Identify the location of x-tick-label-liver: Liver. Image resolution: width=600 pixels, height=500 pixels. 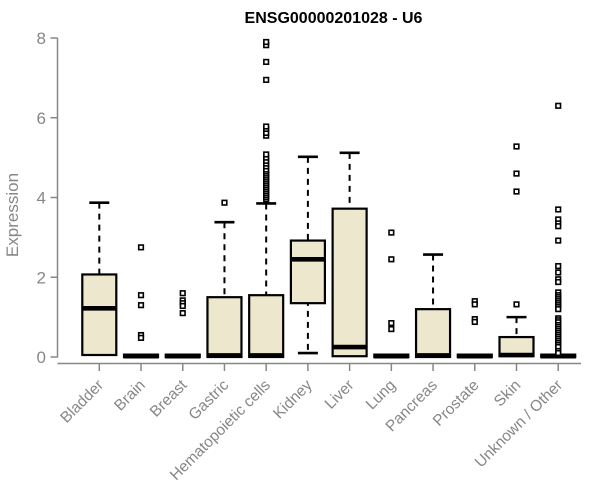
(340, 395).